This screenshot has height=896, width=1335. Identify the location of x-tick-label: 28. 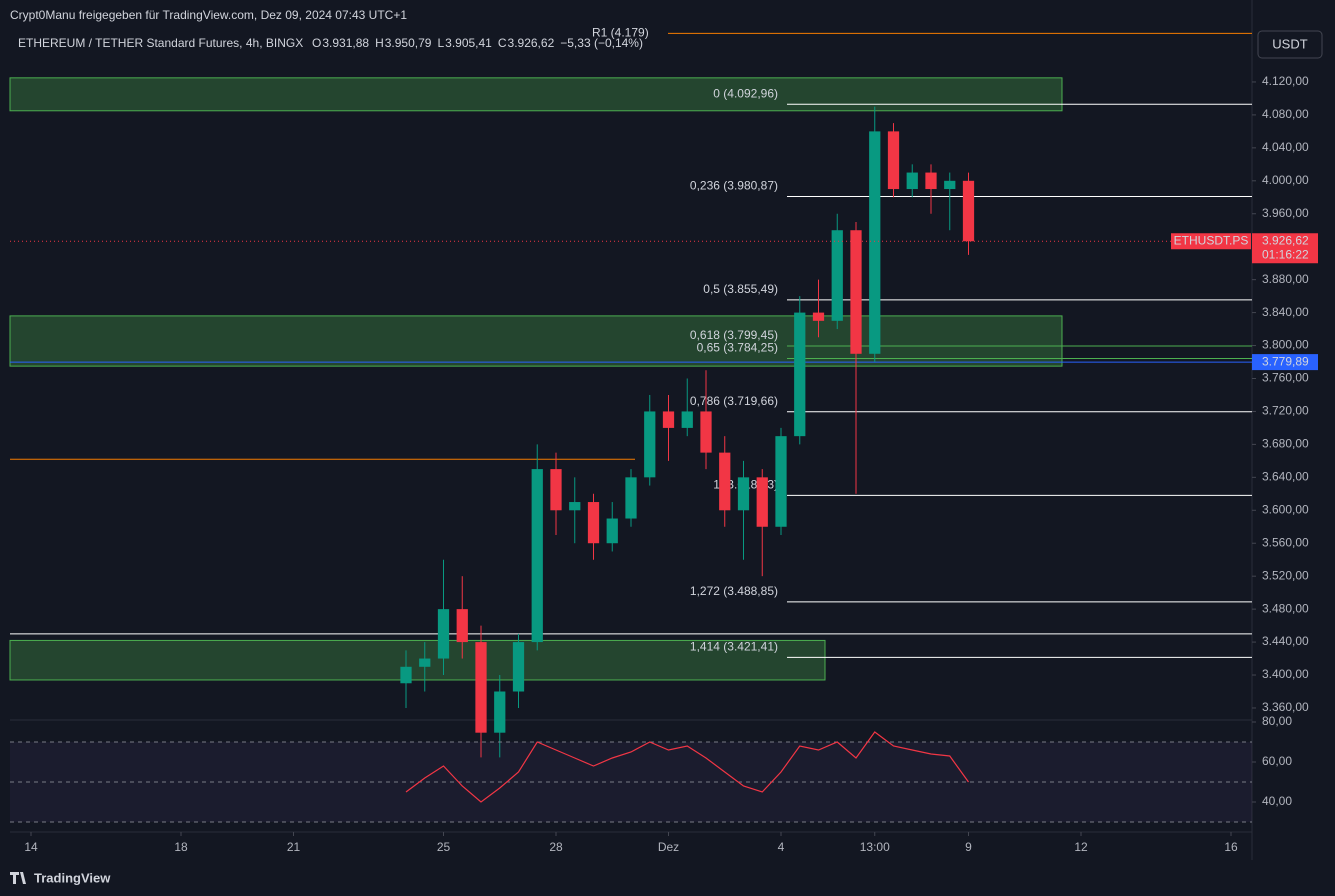
(556, 847).